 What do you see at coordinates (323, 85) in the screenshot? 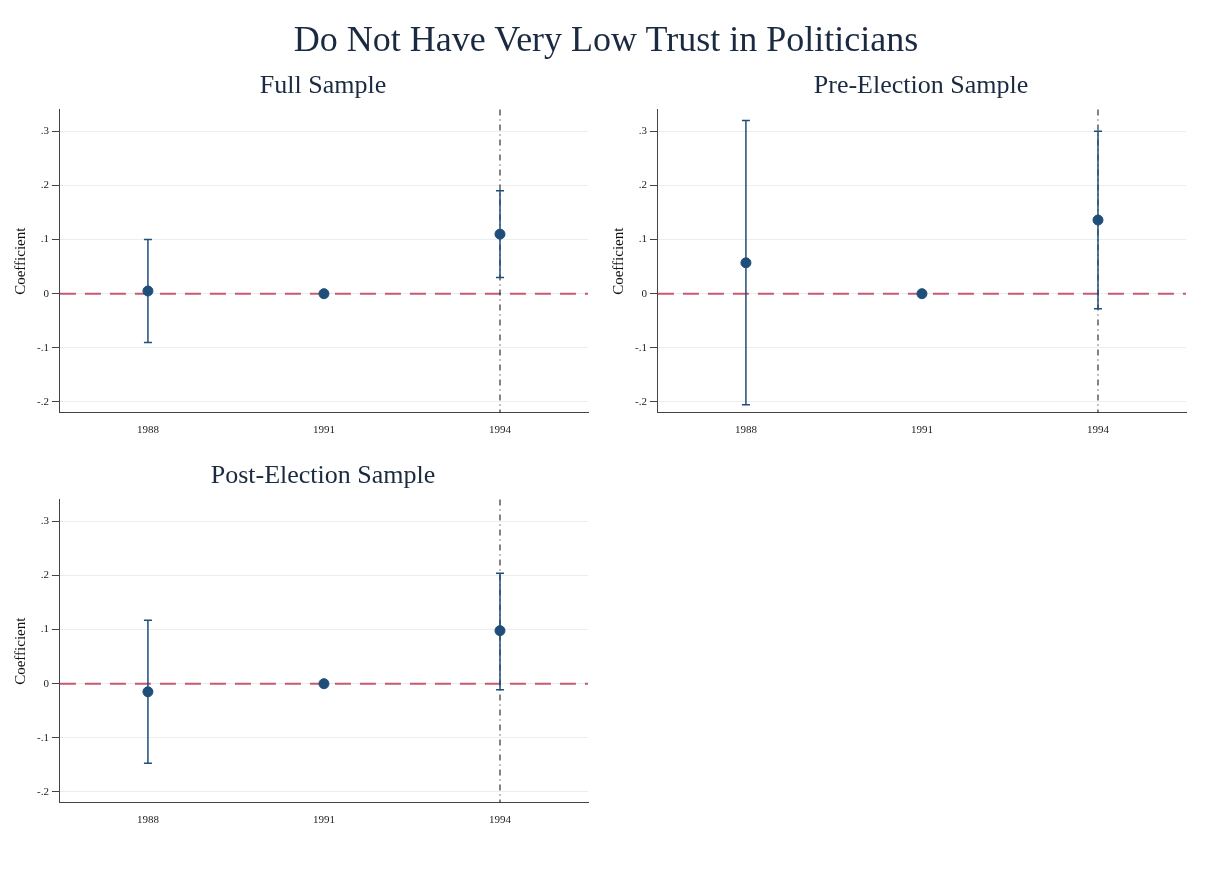
I see `chart-subtitle: Full Sample` at bounding box center [323, 85].